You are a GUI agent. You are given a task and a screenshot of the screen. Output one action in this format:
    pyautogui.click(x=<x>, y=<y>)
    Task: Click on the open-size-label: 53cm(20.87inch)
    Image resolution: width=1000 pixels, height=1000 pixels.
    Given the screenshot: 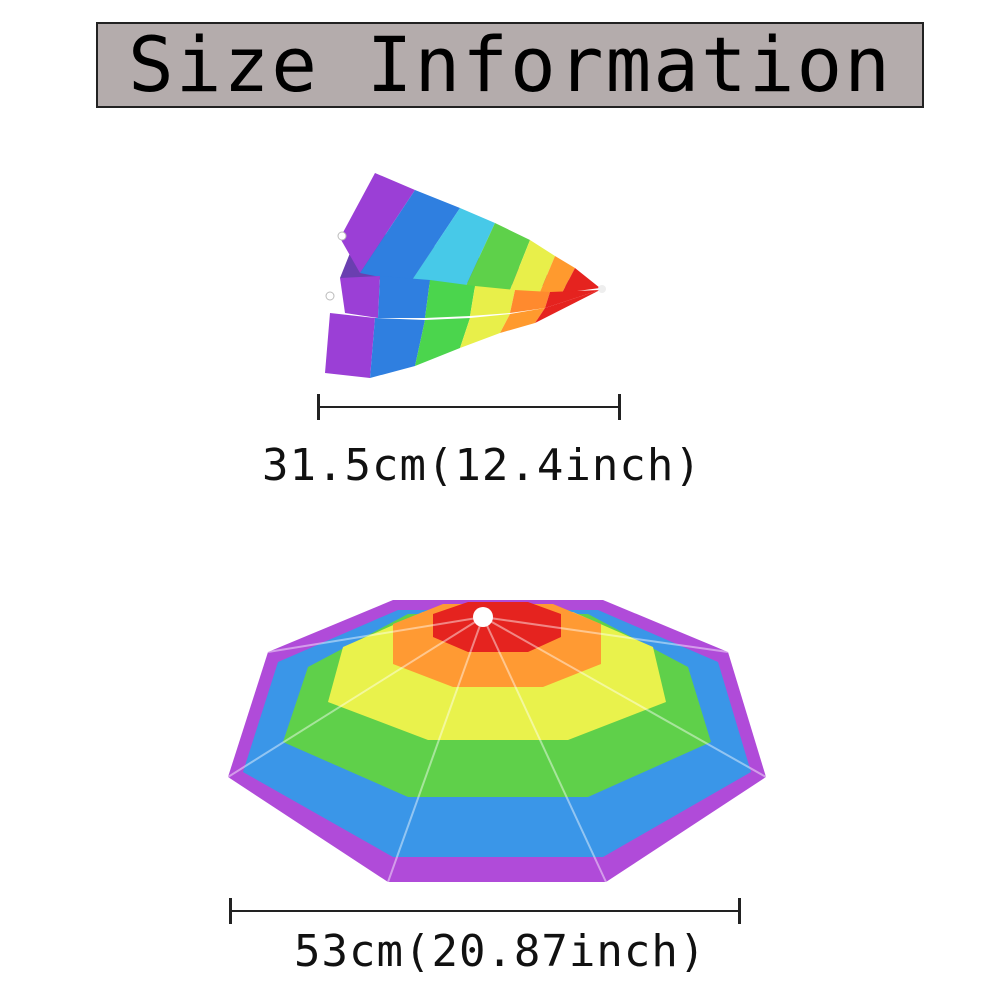 What is the action you would take?
    pyautogui.click(x=500, y=951)
    